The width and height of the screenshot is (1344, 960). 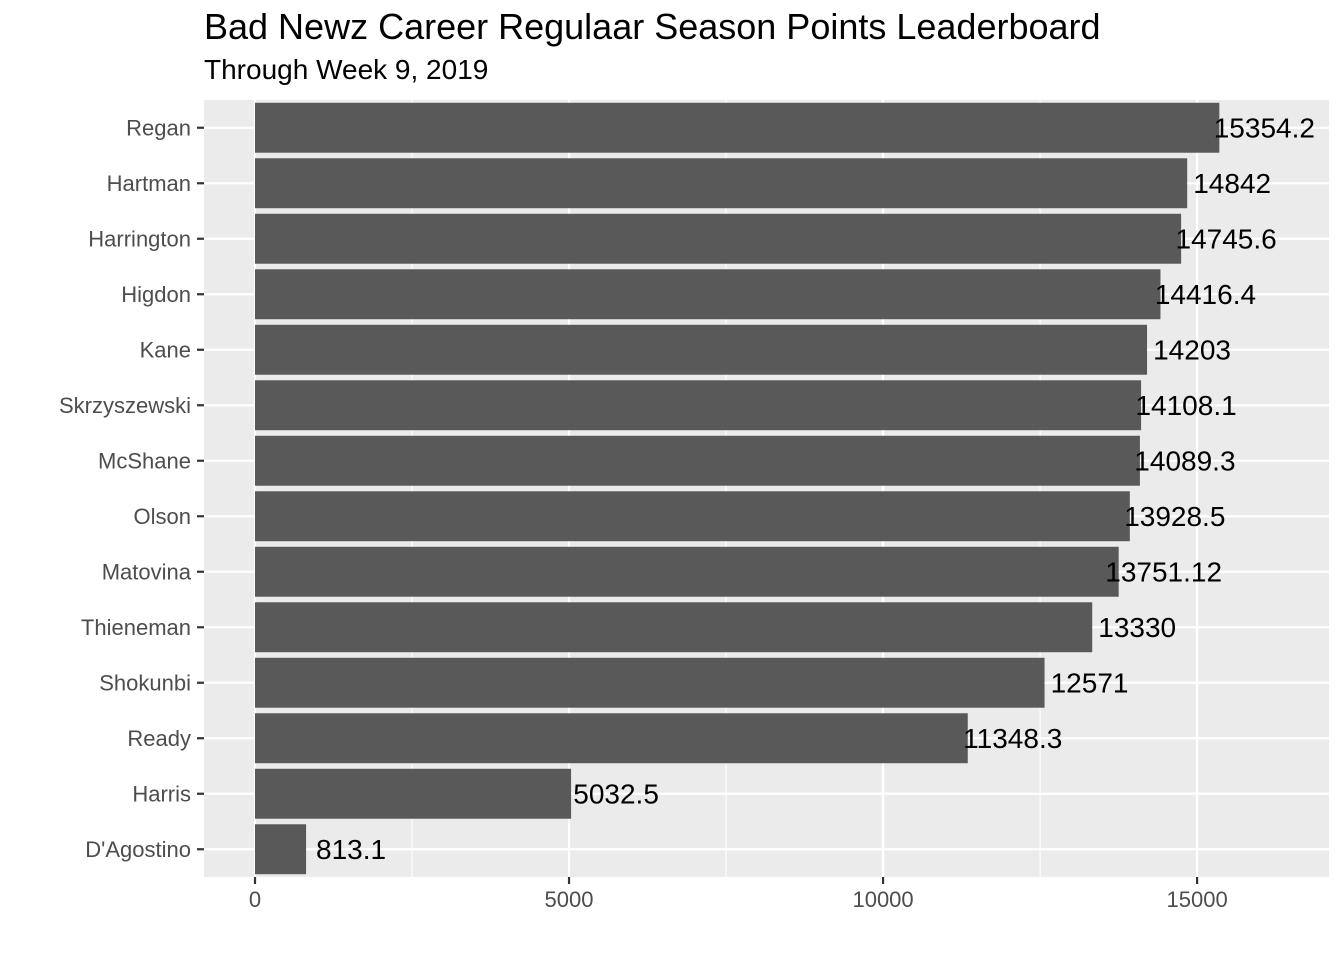 What do you see at coordinates (149, 183) in the screenshot?
I see `category-label: Hartman` at bounding box center [149, 183].